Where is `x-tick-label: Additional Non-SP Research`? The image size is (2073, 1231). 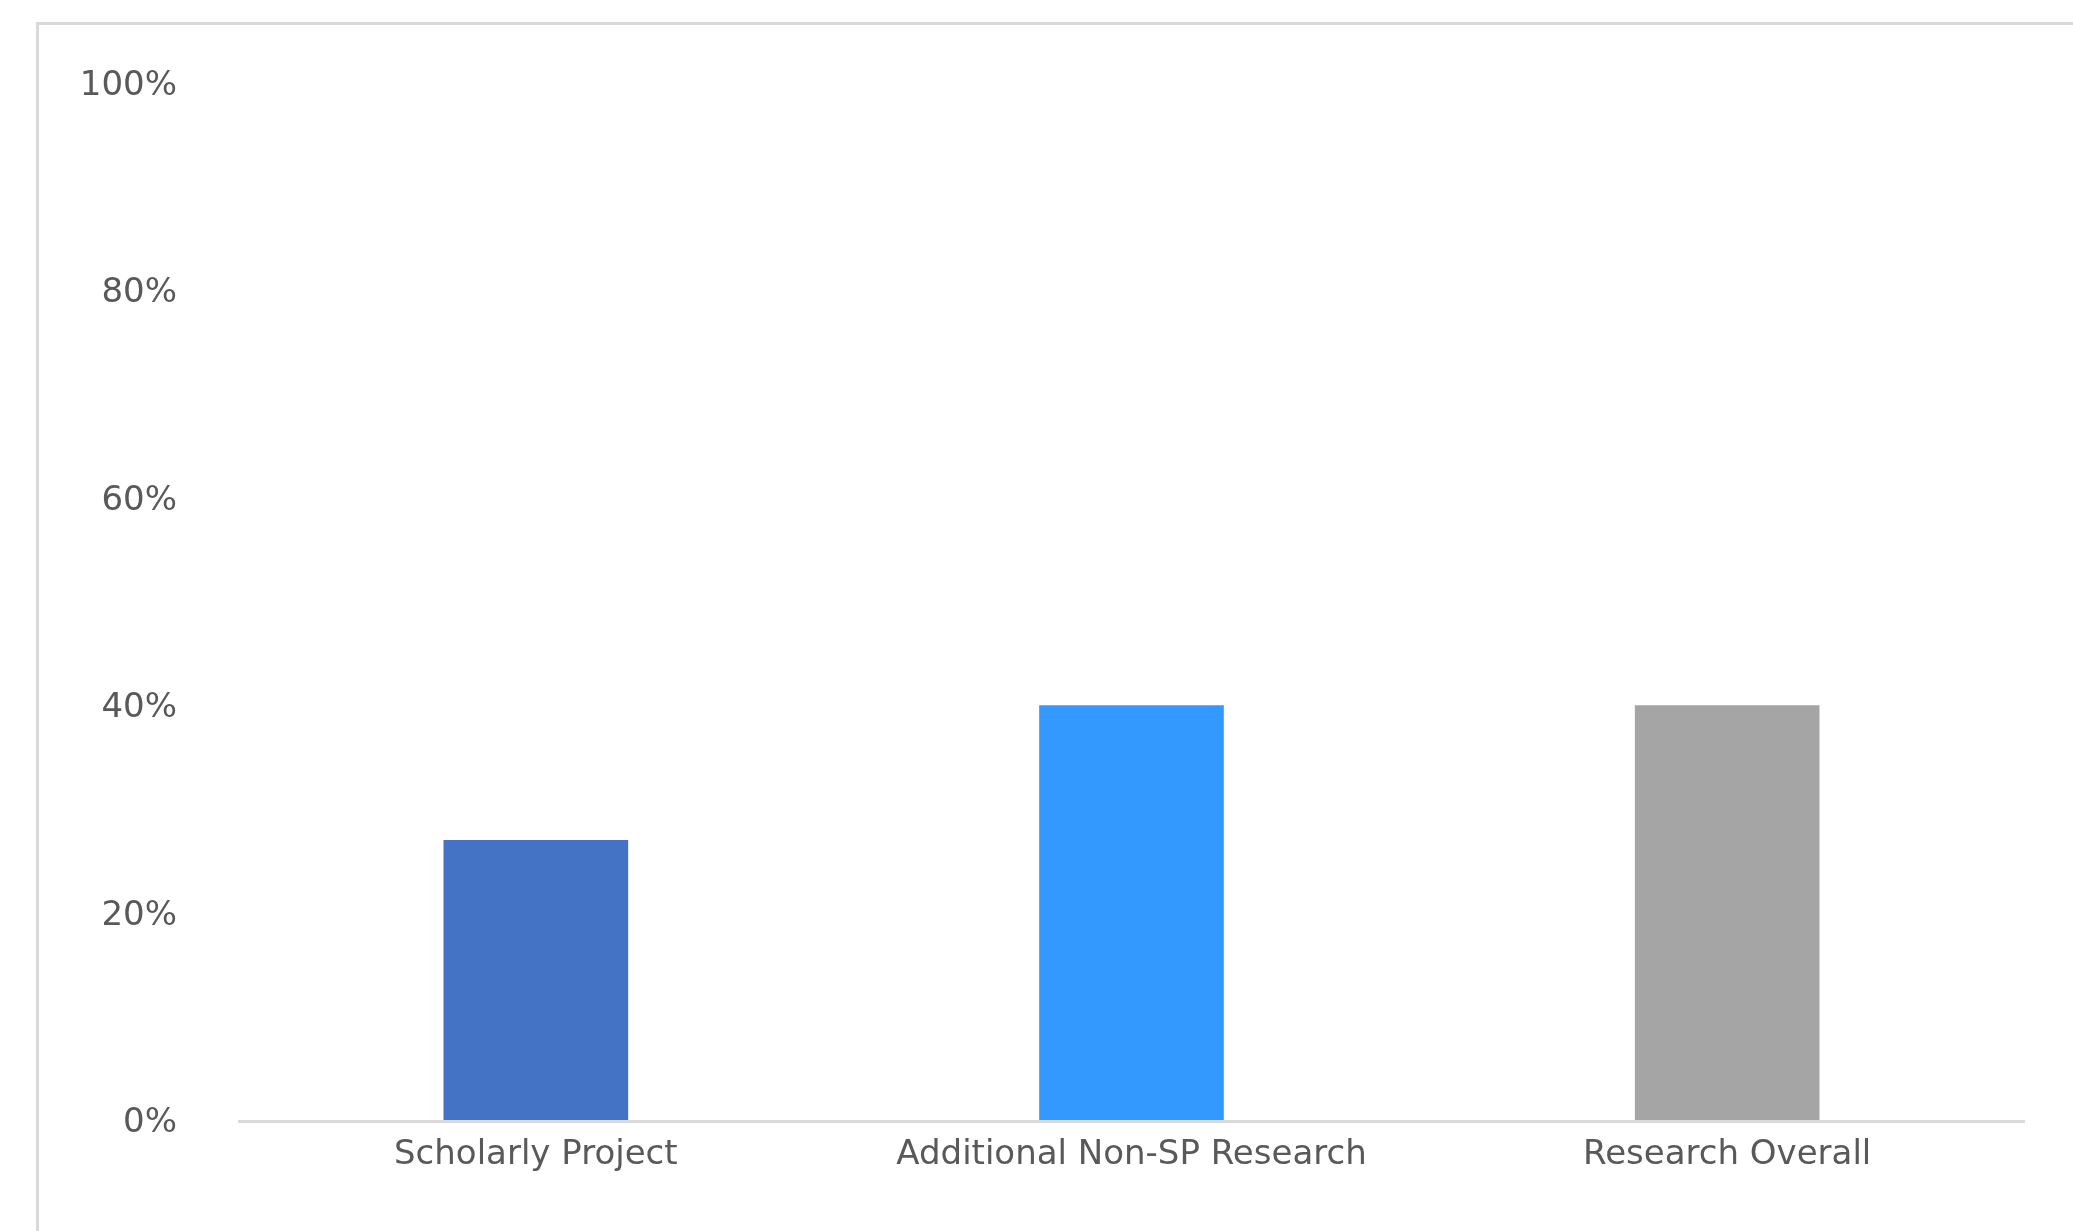 x-tick-label: Additional Non-SP Research is located at coordinates (1131, 1151).